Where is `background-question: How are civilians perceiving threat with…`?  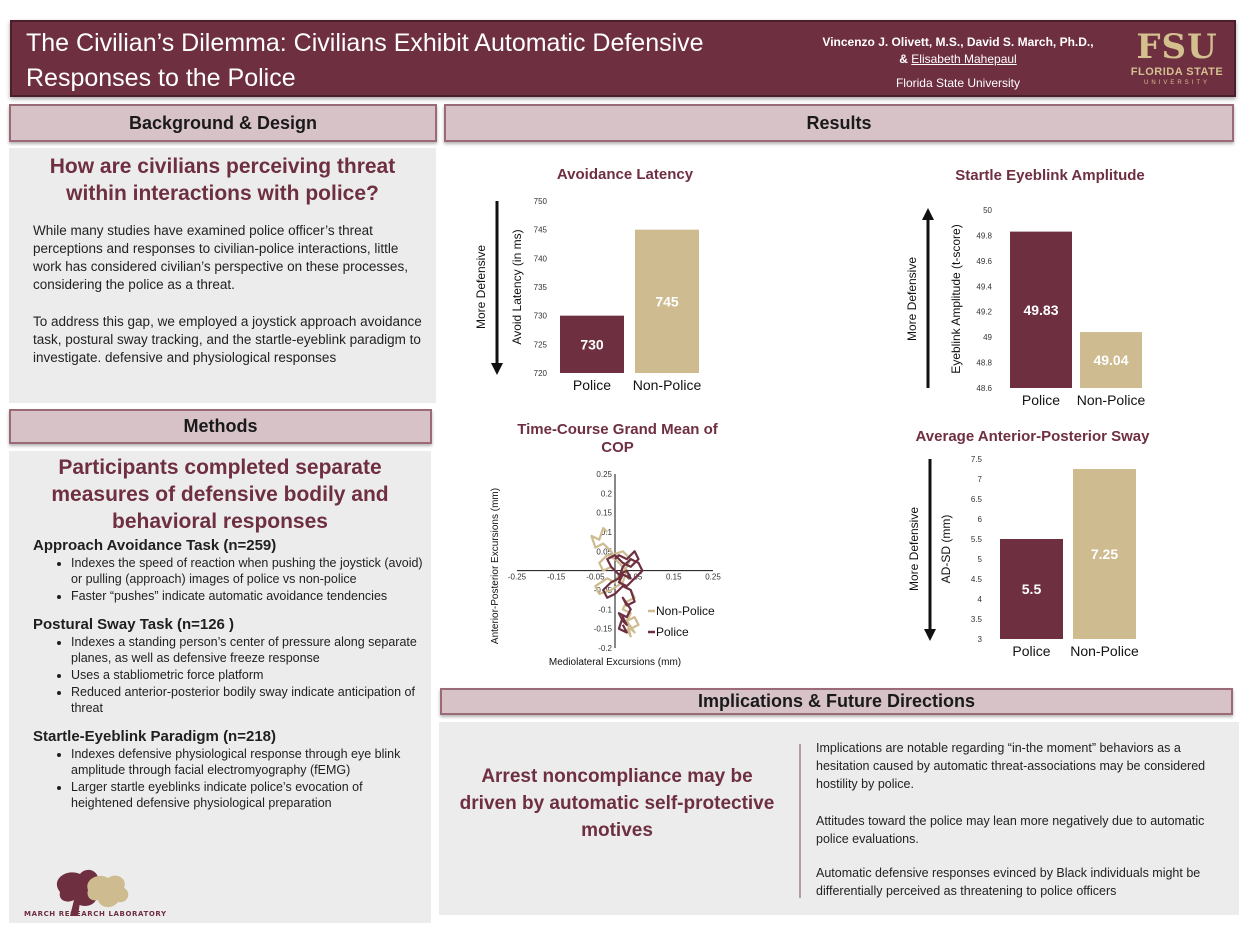
background-question: How are civilians perceiving threat with… is located at coordinates (222, 180).